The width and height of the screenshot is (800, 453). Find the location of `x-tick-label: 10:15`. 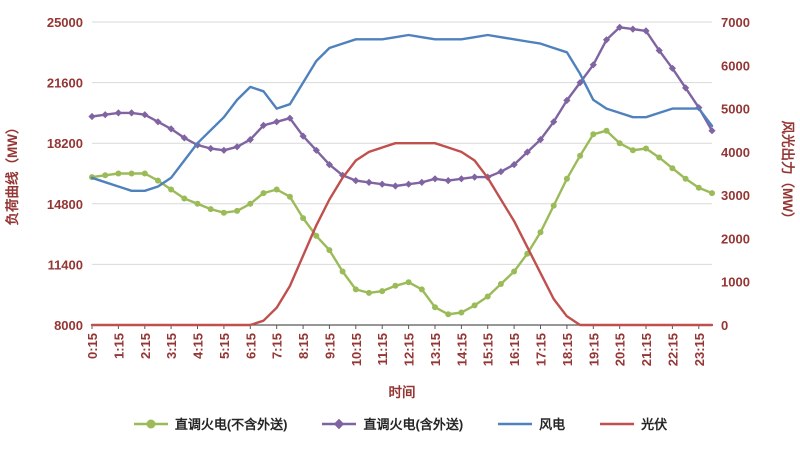

x-tick-label: 10:15 is located at coordinates (356, 349).